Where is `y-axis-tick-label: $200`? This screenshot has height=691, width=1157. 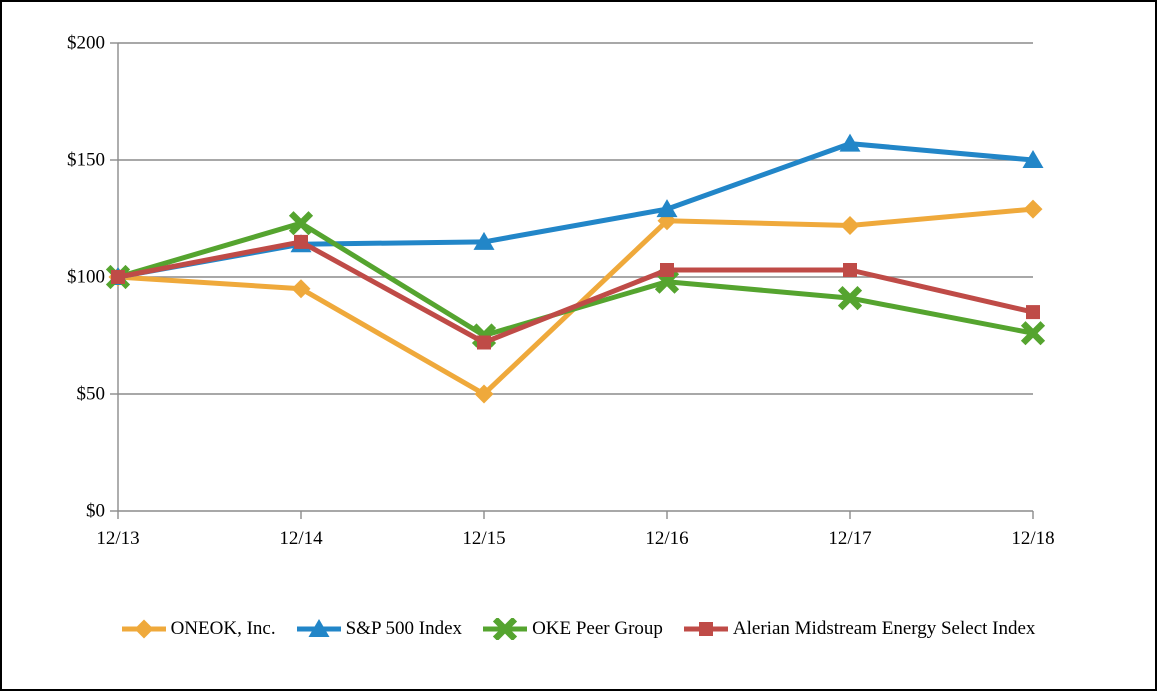
y-axis-tick-label: $200 is located at coordinates (86, 43).